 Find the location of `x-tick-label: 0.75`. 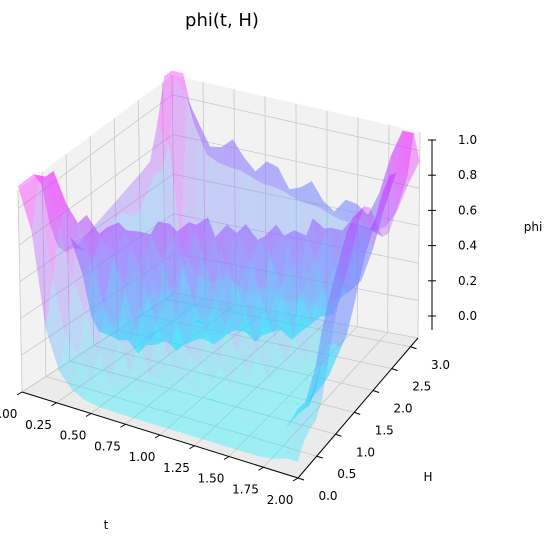

x-tick-label: 0.75 is located at coordinates (107, 446).